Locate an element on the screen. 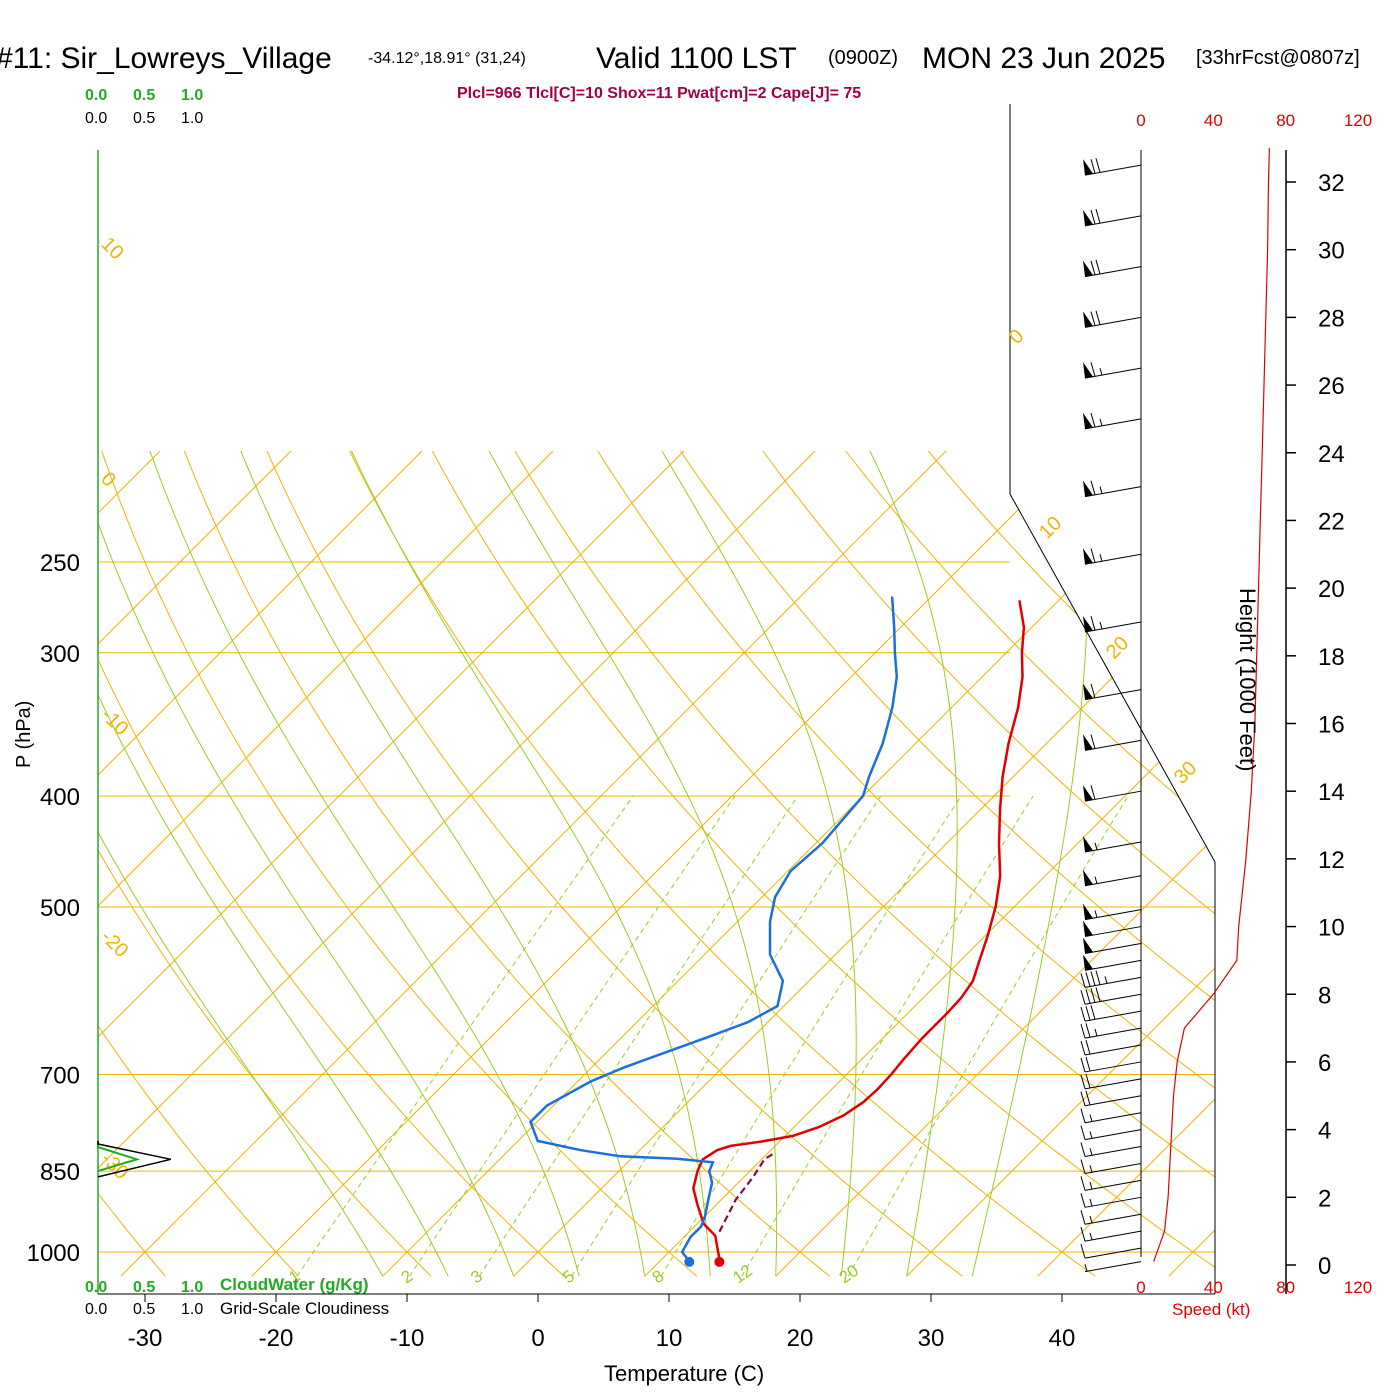  mixing-ratio-label-12: 12 is located at coordinates (742, 1274).